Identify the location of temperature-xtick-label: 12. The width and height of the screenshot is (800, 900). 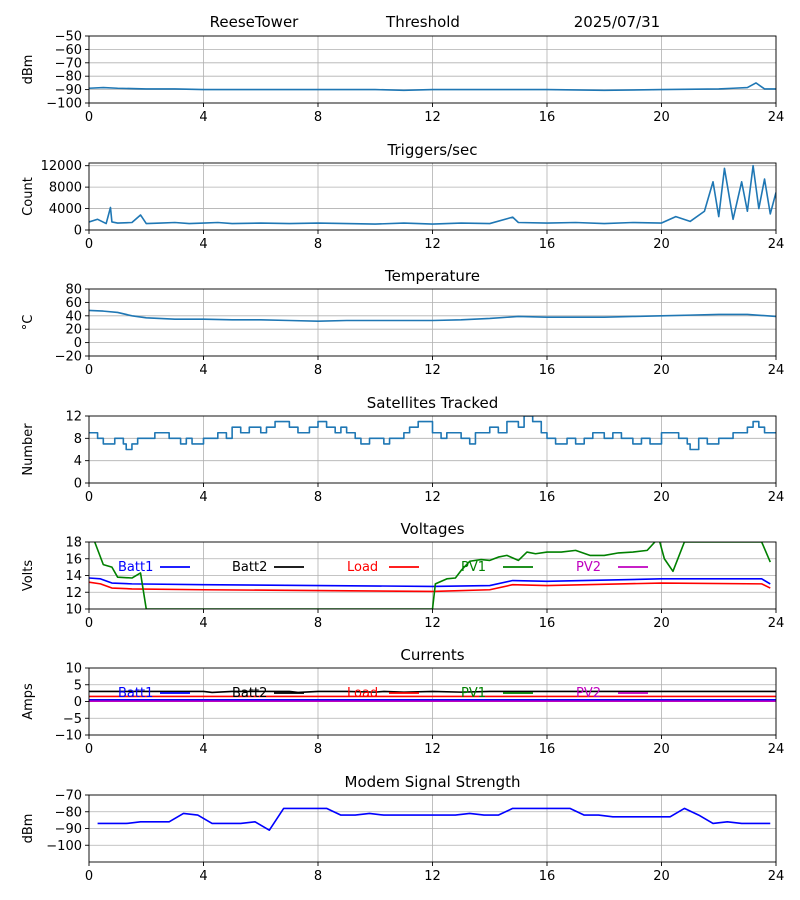
(432, 370).